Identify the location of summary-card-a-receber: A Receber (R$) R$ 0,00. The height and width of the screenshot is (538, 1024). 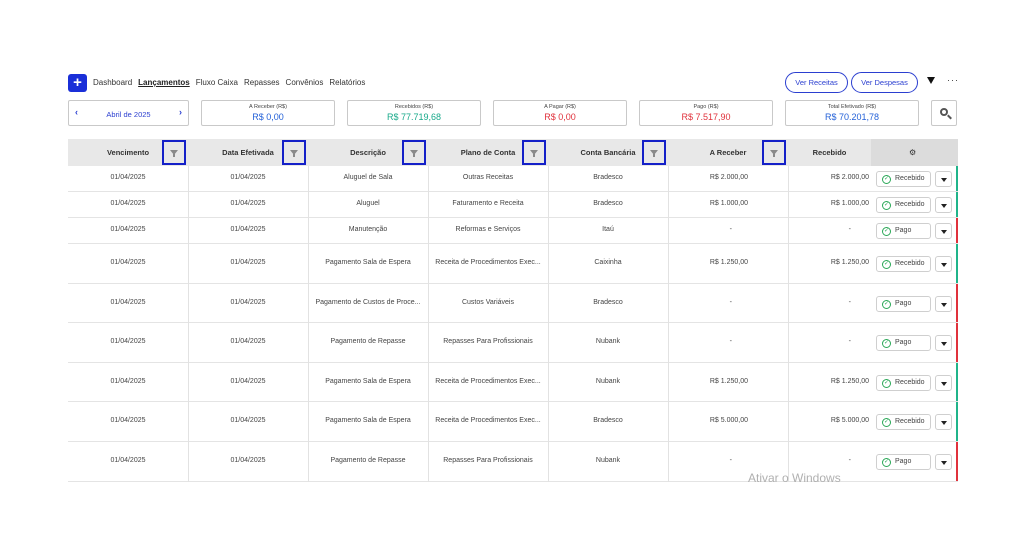
(268, 113).